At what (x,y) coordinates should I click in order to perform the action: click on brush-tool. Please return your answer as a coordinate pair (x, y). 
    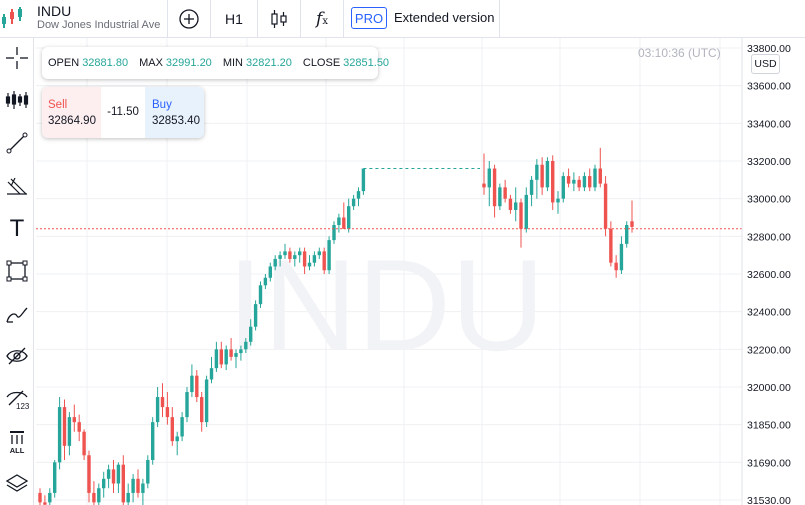
    Looking at the image, I should click on (17, 314).